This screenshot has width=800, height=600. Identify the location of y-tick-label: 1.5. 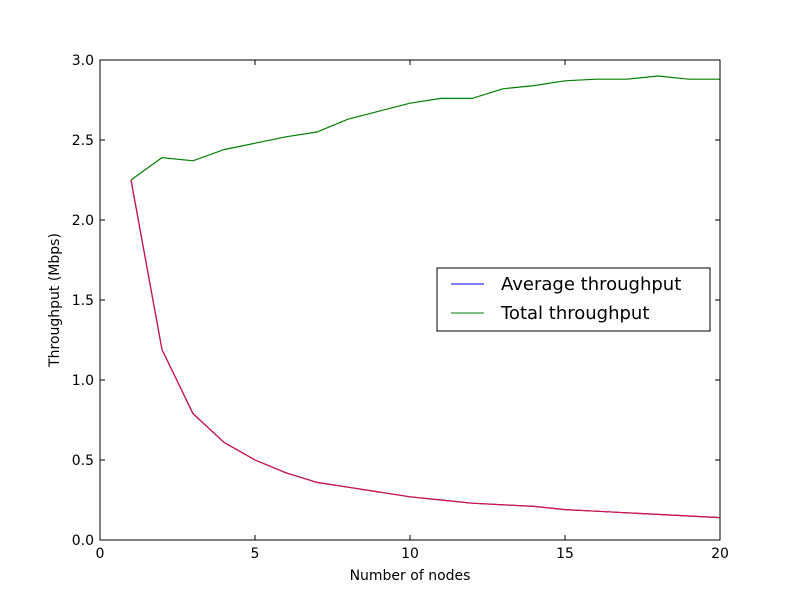
(83, 301).